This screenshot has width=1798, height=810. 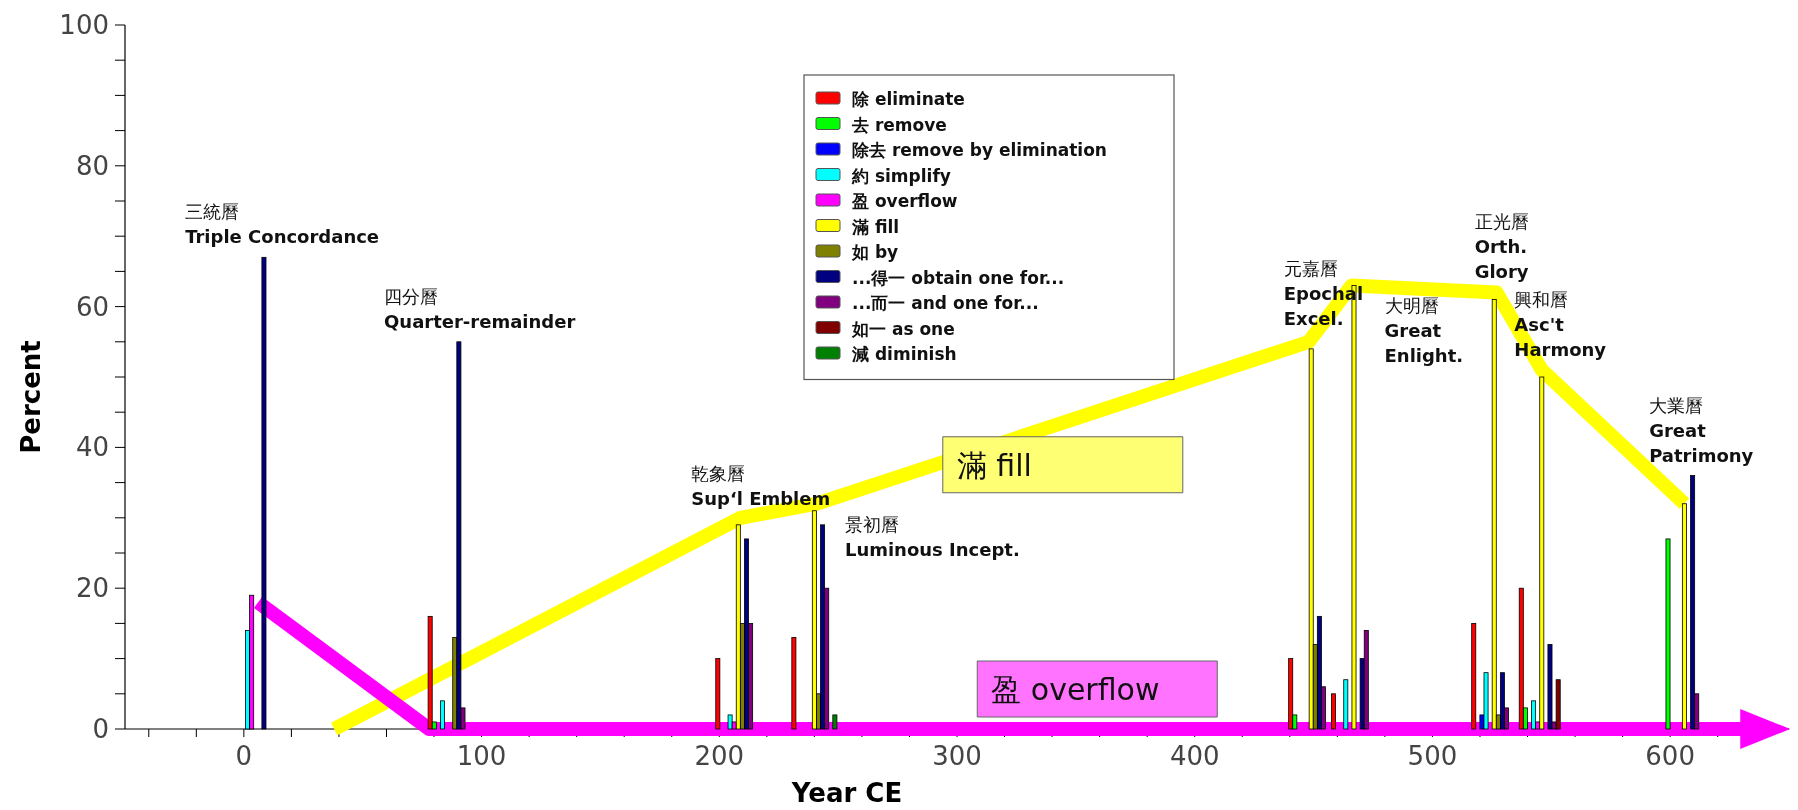 I want to click on x-axis-title: Year CE, so click(x=846, y=793).